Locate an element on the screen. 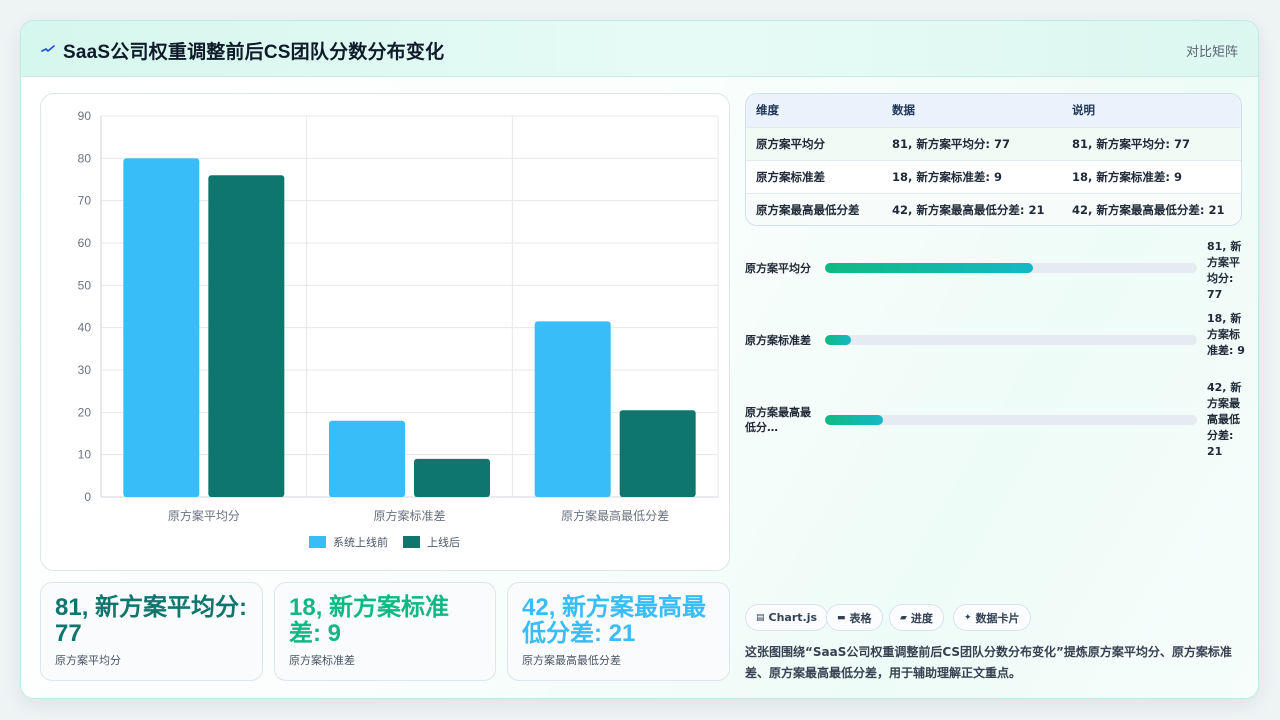 Image resolution: width=1280 pixels, height=720 pixels. chip-label: Chart.js is located at coordinates (793, 617).